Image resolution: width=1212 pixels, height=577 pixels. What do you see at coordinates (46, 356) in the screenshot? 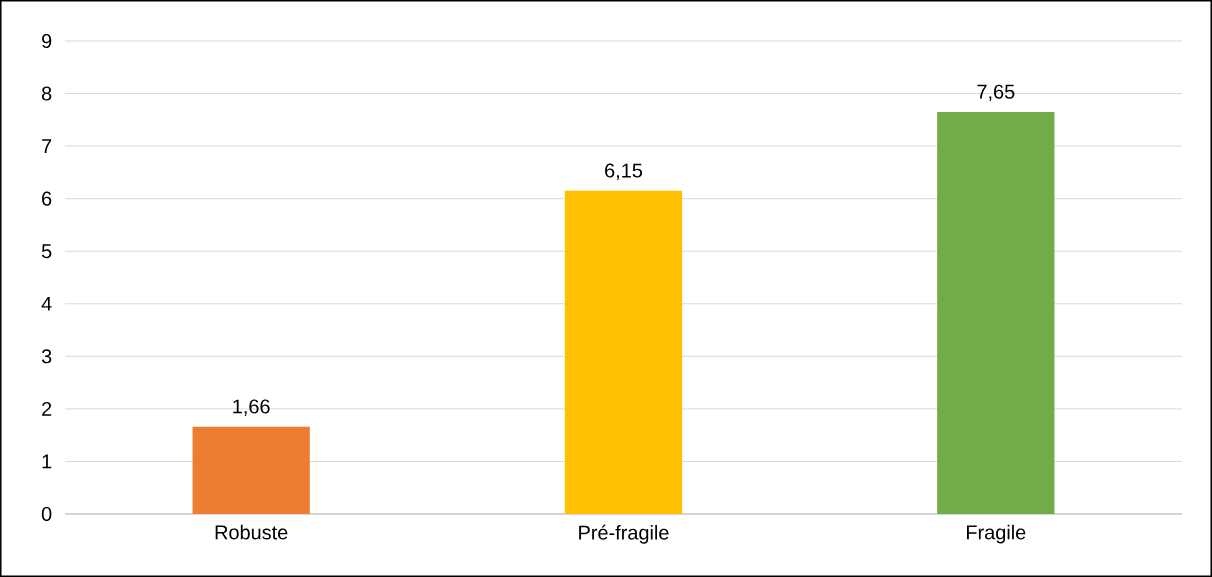
I see `y-tick-label: 3` at bounding box center [46, 356].